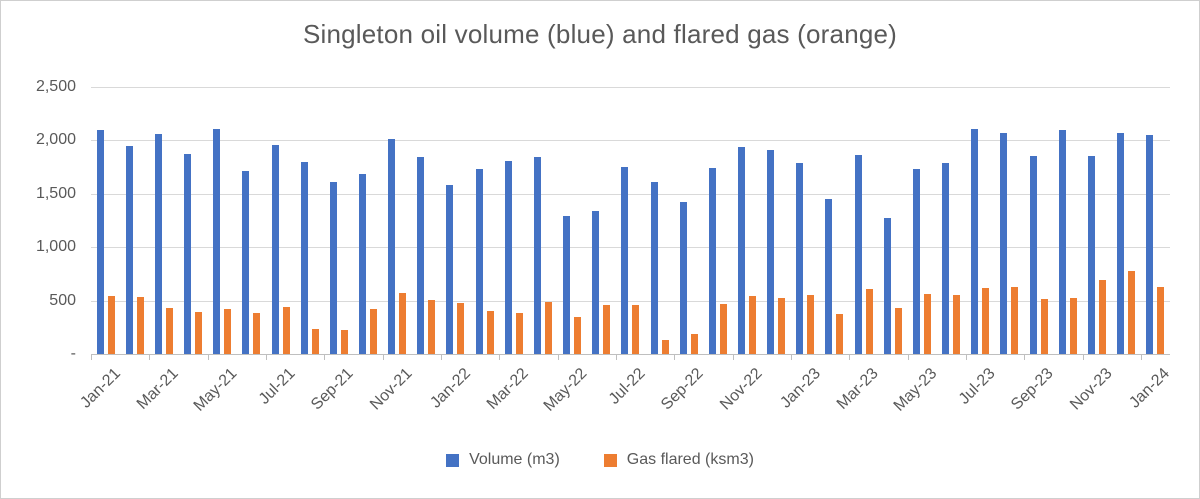  What do you see at coordinates (741, 389) in the screenshot?
I see `x-axis-tick-label: Nov-22` at bounding box center [741, 389].